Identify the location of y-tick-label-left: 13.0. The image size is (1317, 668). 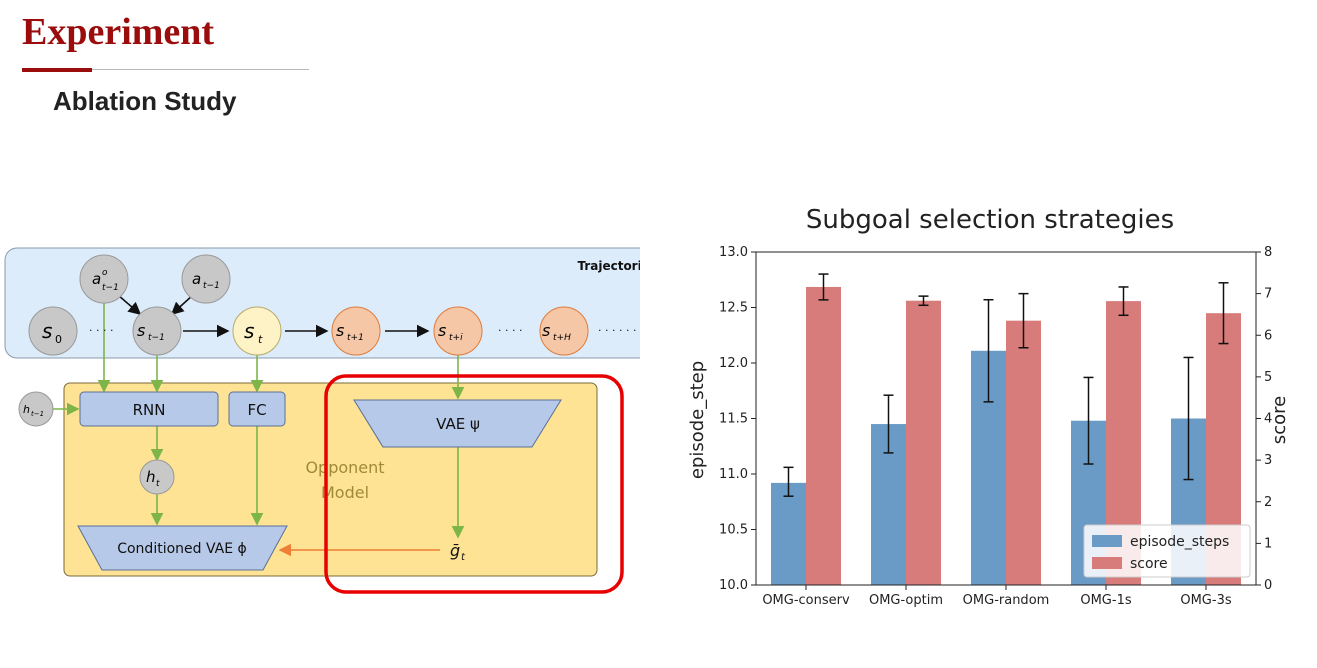
(733, 252).